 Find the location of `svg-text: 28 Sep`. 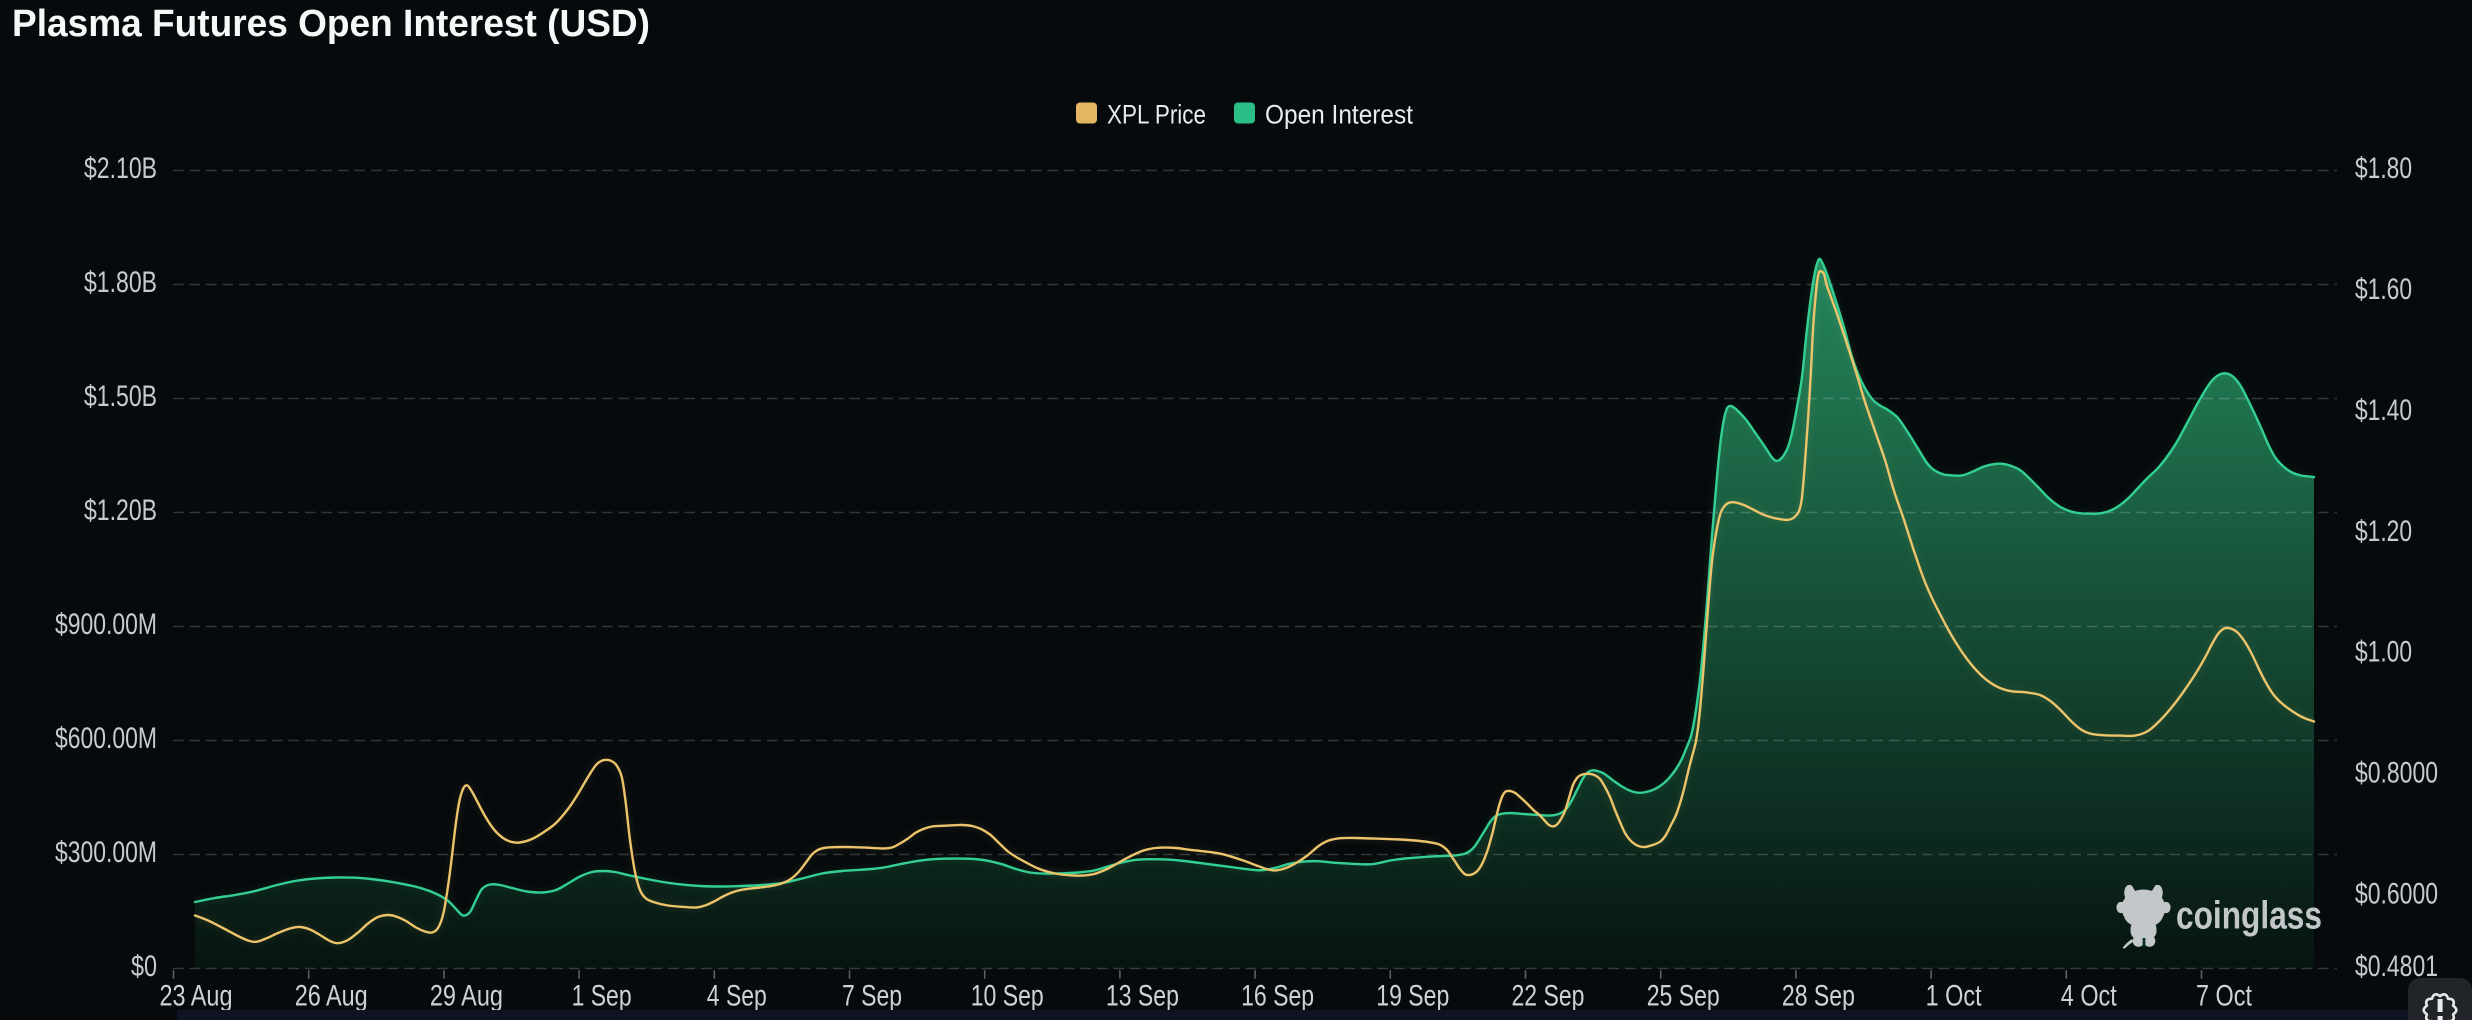

svg-text: 28 Sep is located at coordinates (1818, 996).